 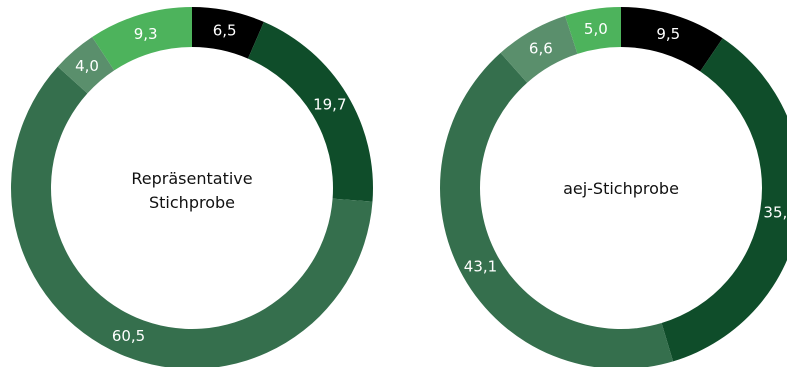 I want to click on data-label: 19,7, so click(x=329, y=105).